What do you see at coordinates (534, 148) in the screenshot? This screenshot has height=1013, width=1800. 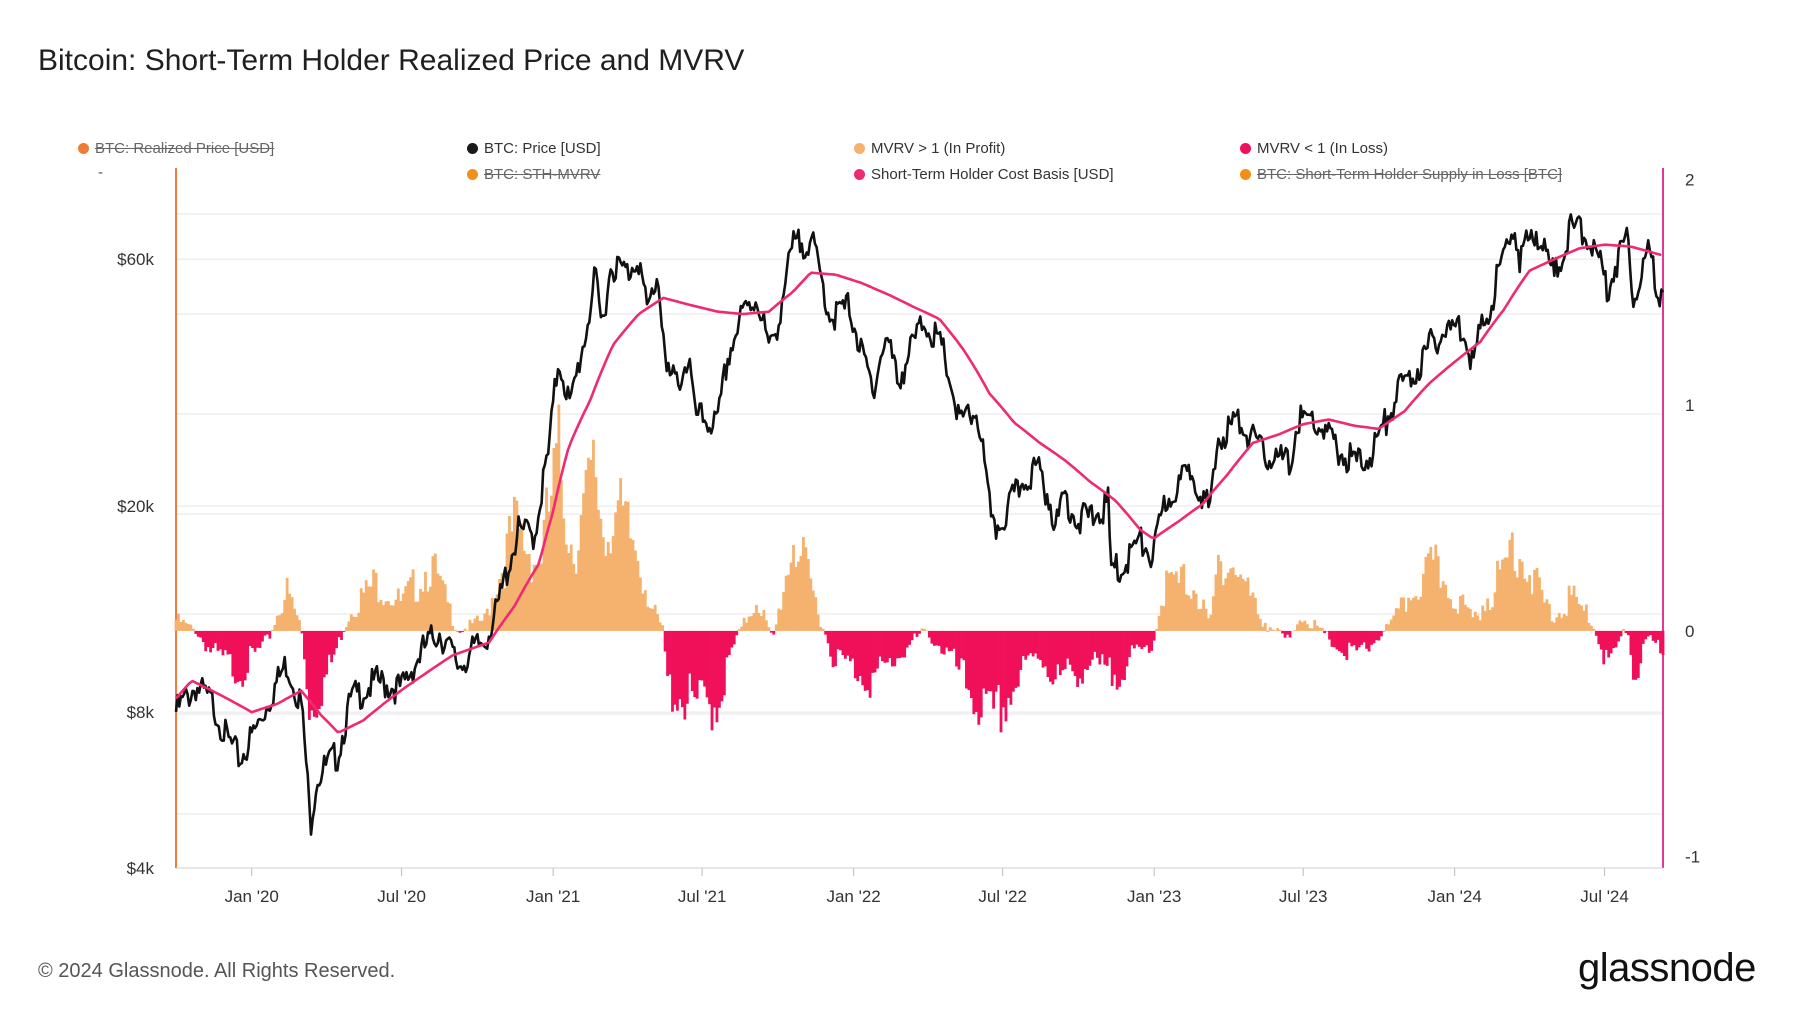 I see `legend-item-price: BTC: Price [USD]` at bounding box center [534, 148].